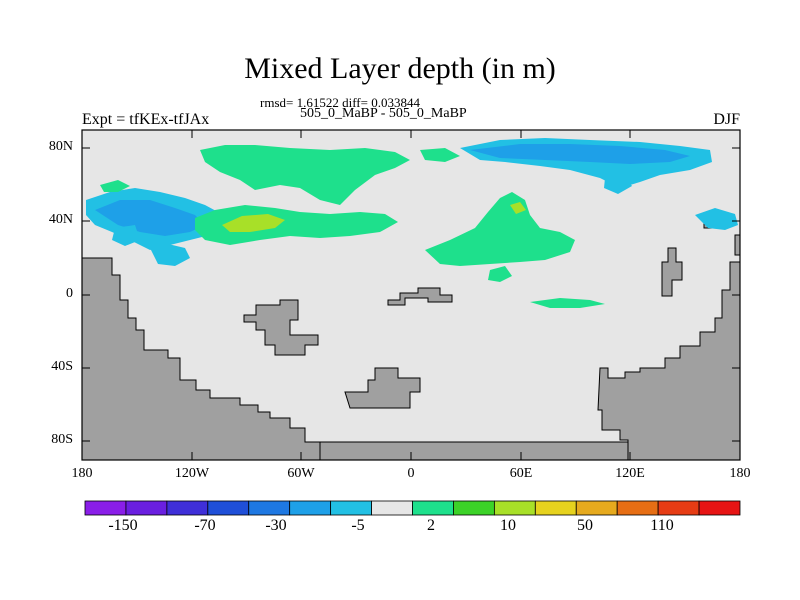  Describe the element at coordinates (358, 525) in the screenshot. I see `colorbar-label: -5` at that location.